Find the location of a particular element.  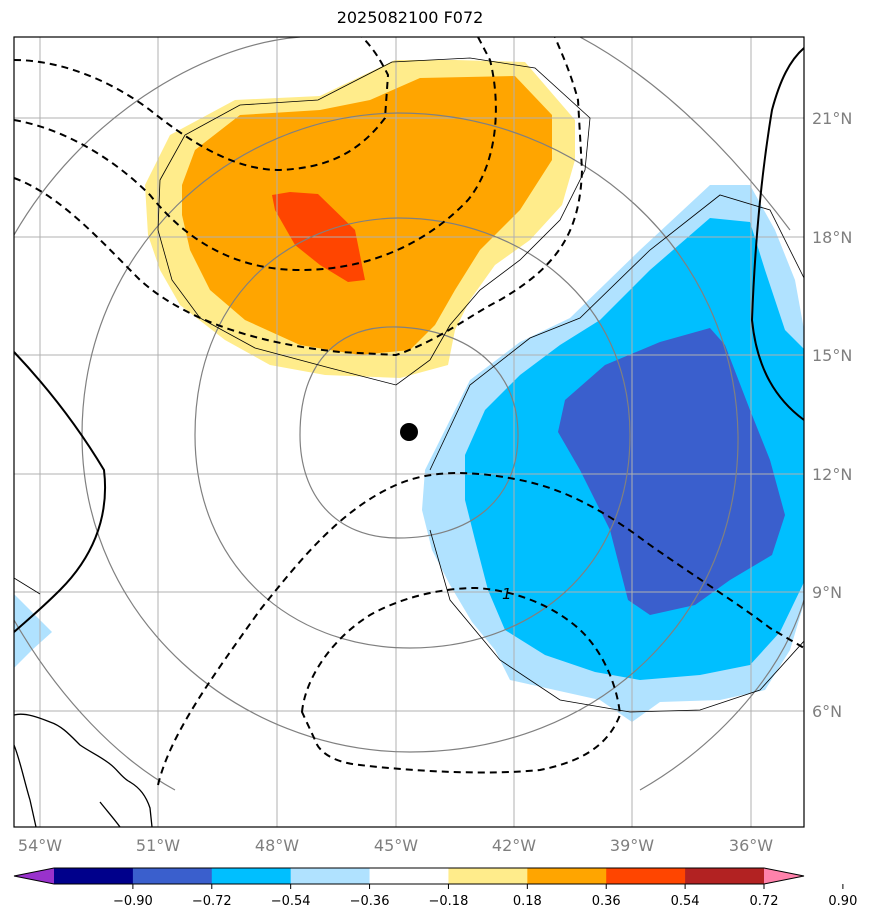

lon-label: 51°W is located at coordinates (158, 845).